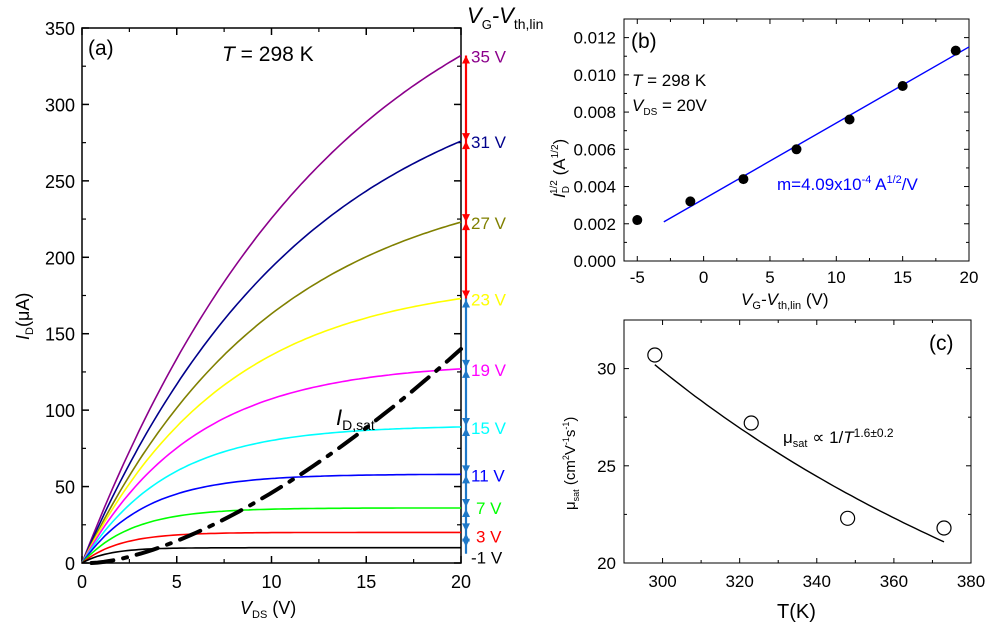  I want to click on series-label: 15 V, so click(489, 428).